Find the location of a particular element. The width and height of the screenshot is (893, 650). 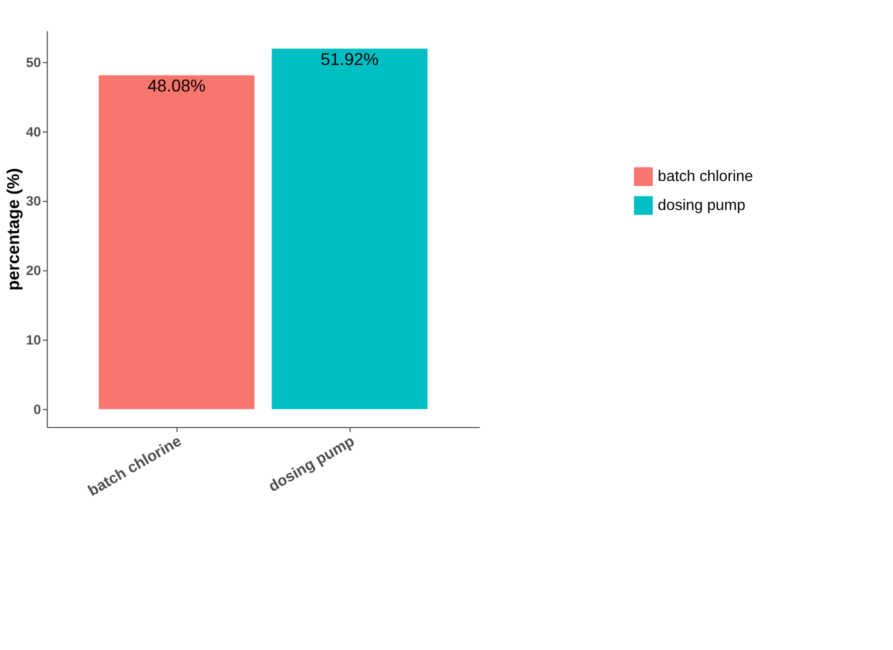

y-tick-label: 40 is located at coordinates (33, 132).